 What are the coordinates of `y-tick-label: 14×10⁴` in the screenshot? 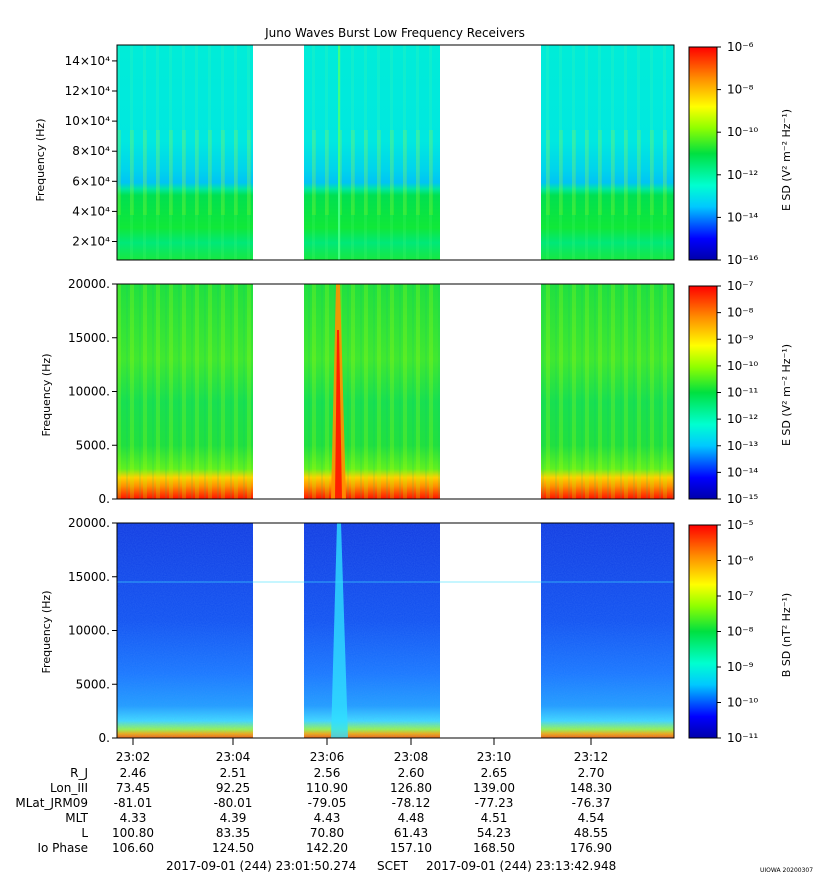 It's located at (88, 61).